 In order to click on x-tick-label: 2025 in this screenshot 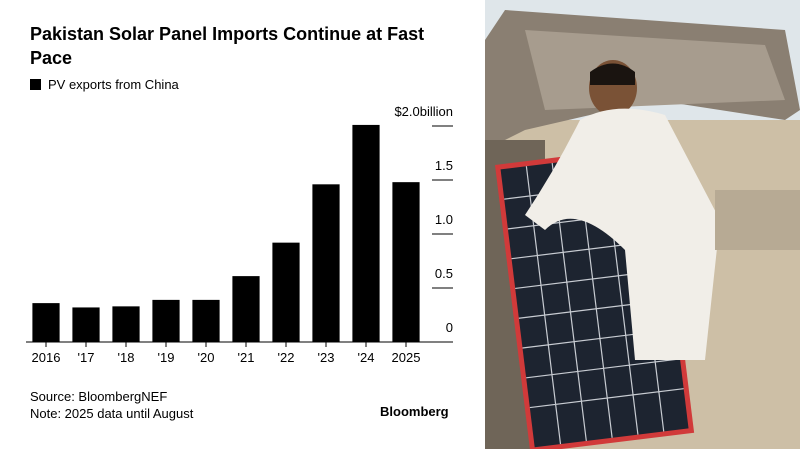, I will do `click(406, 357)`.